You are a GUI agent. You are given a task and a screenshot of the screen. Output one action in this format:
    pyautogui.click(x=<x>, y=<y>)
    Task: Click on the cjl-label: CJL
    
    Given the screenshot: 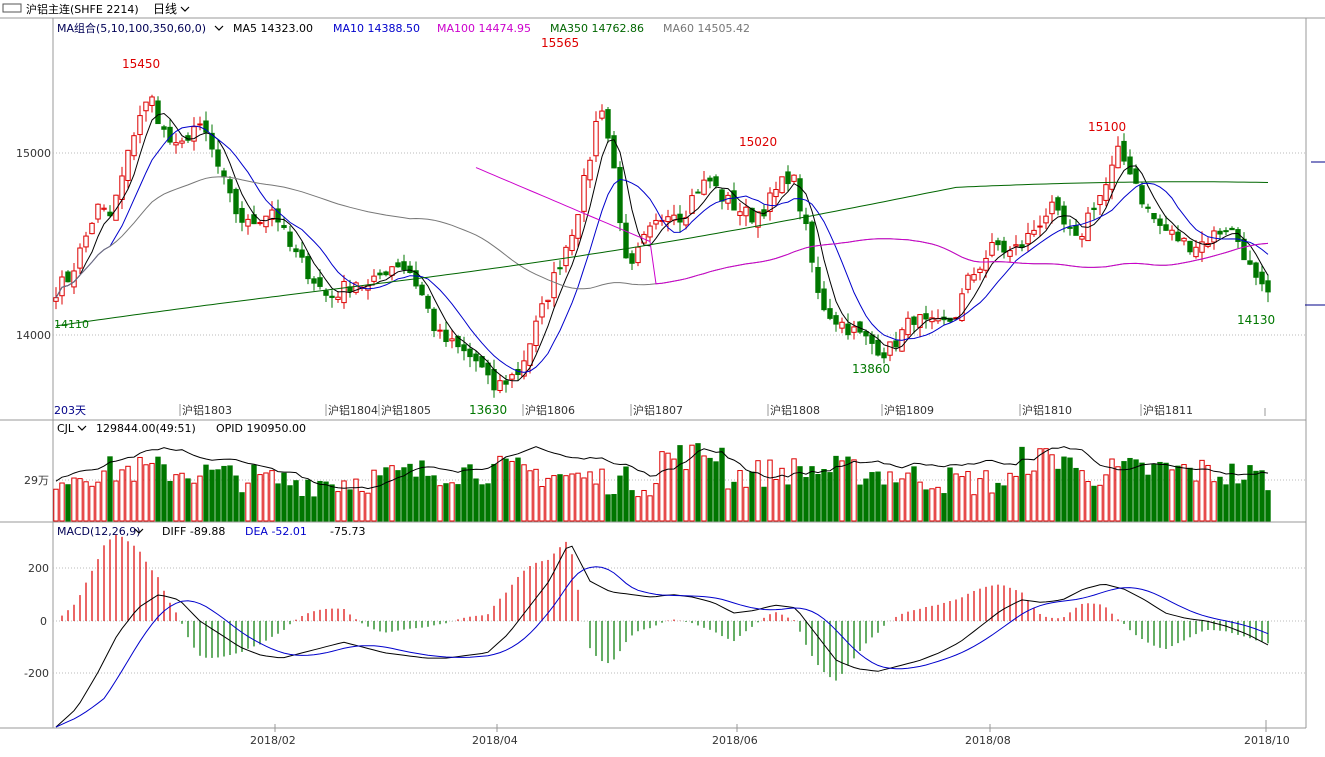 What is the action you would take?
    pyautogui.click(x=66, y=428)
    